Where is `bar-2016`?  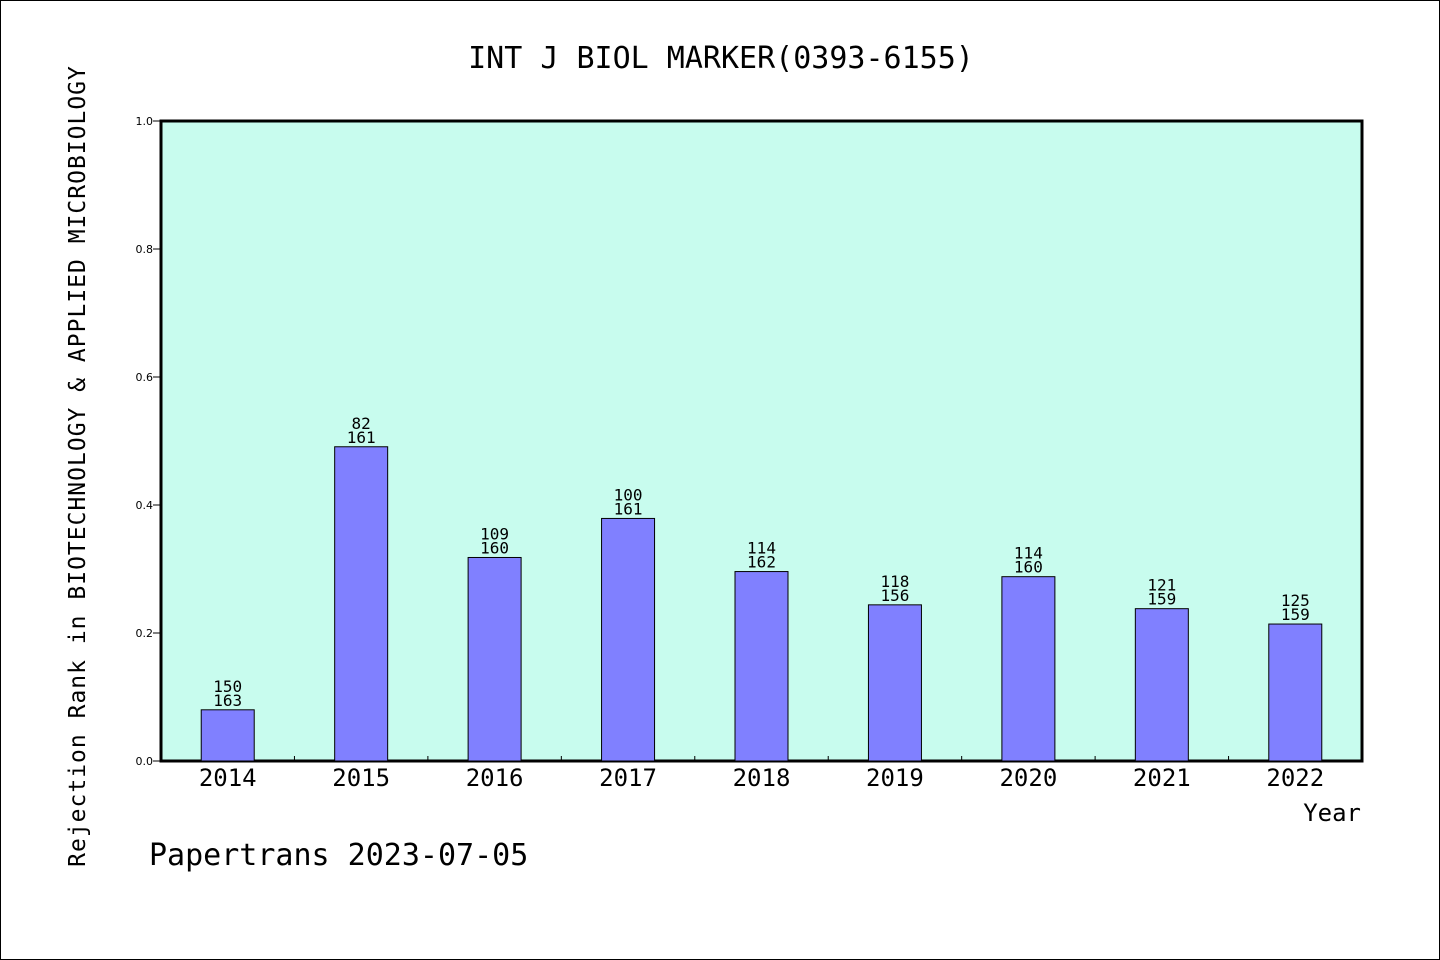
bar-2016 is located at coordinates (494, 659).